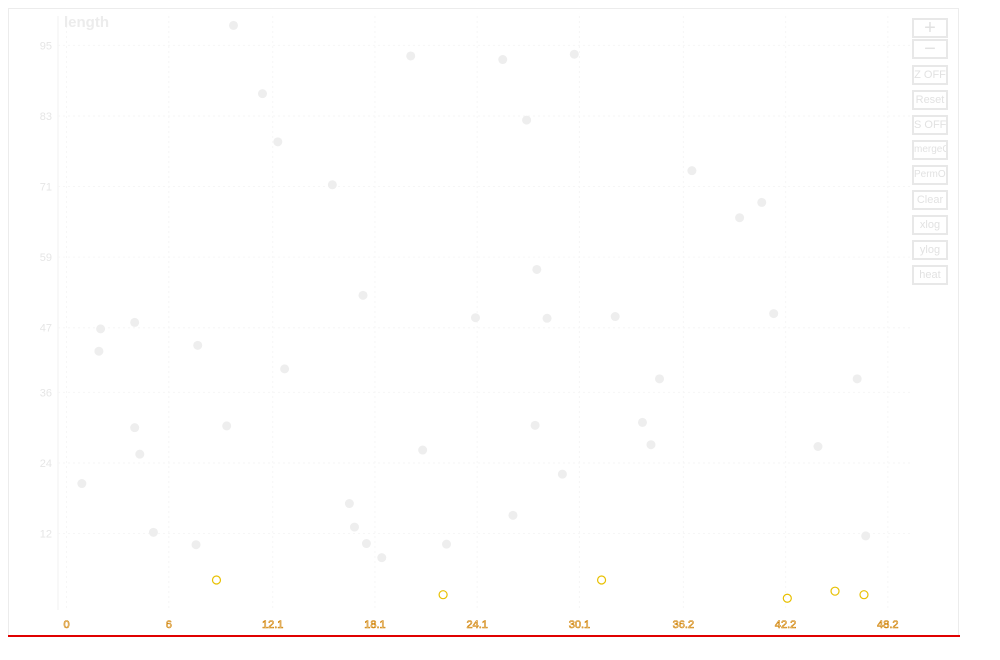 This screenshot has width=1000, height=660. Describe the element at coordinates (46, 46) in the screenshot. I see `y-tick-label: 95` at that location.